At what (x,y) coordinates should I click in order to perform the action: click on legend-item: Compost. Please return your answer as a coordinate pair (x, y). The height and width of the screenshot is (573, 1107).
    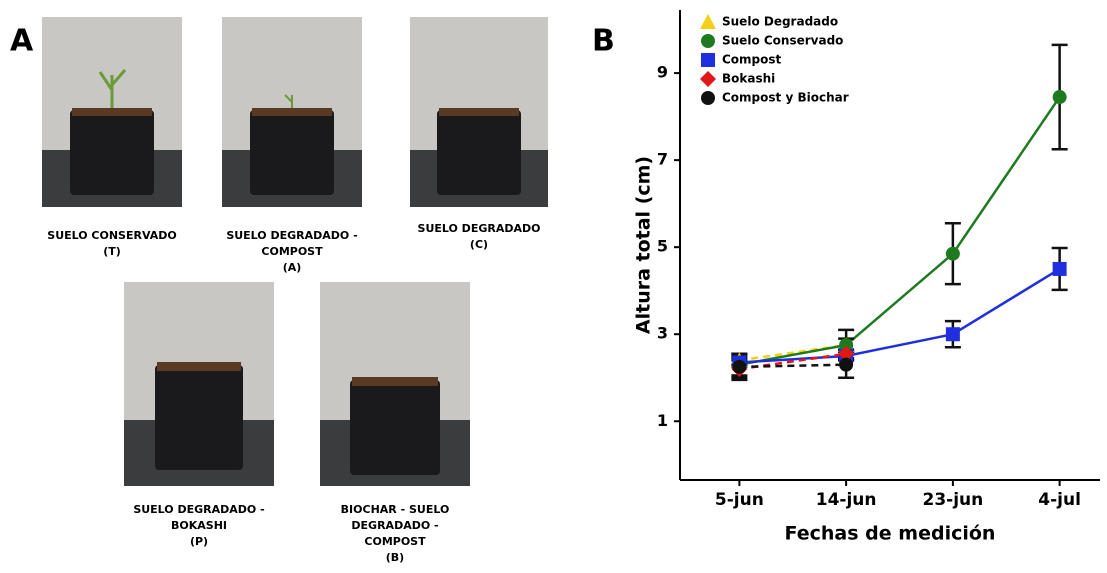
    Looking at the image, I should click on (741, 60).